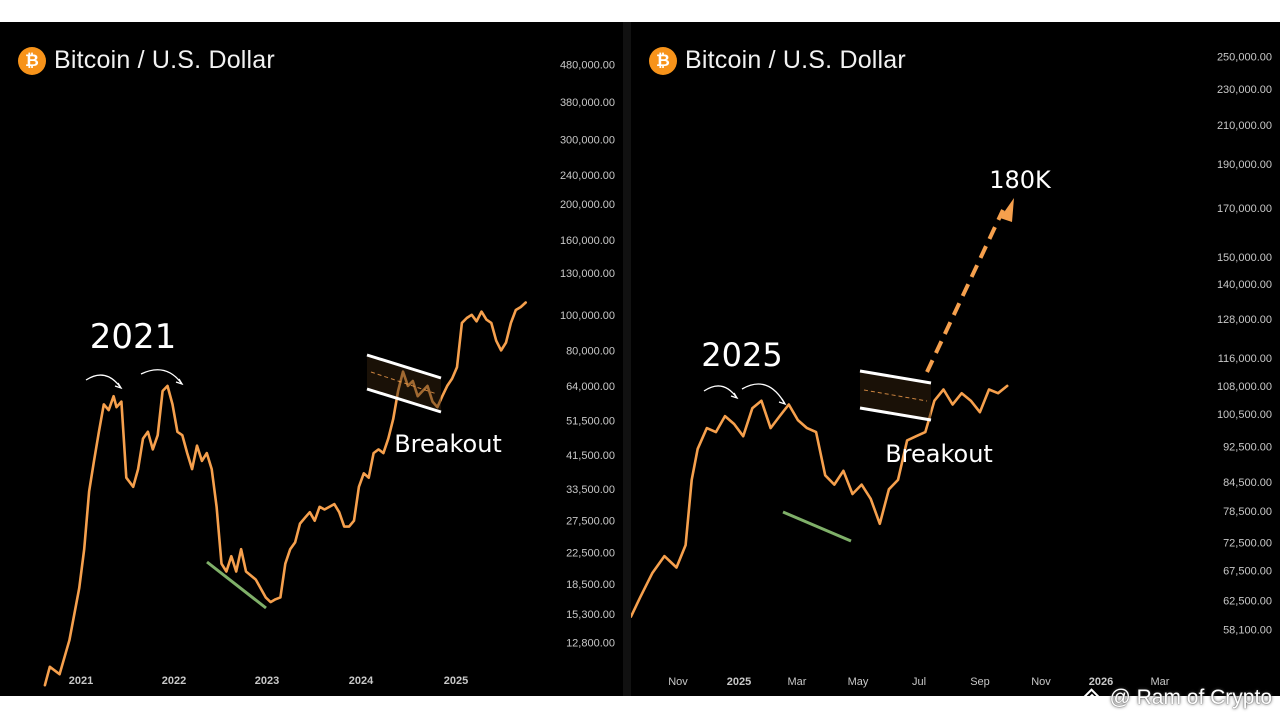 Image resolution: width=1280 pixels, height=720 pixels. I want to click on left-x-tick-4: 2025, so click(456, 681).